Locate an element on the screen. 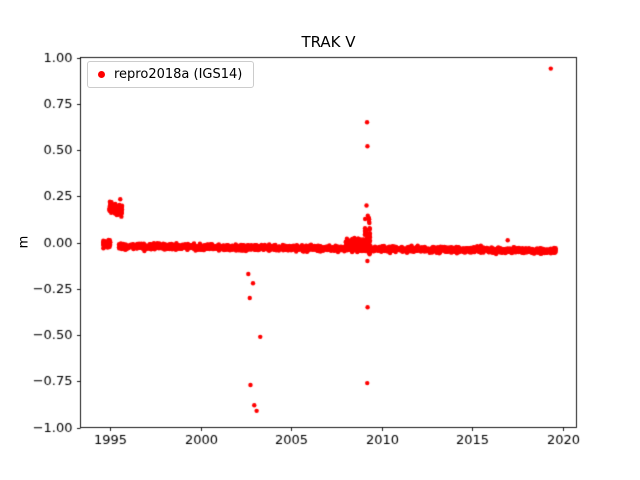  chart-title: TRAK V is located at coordinates (328, 42).